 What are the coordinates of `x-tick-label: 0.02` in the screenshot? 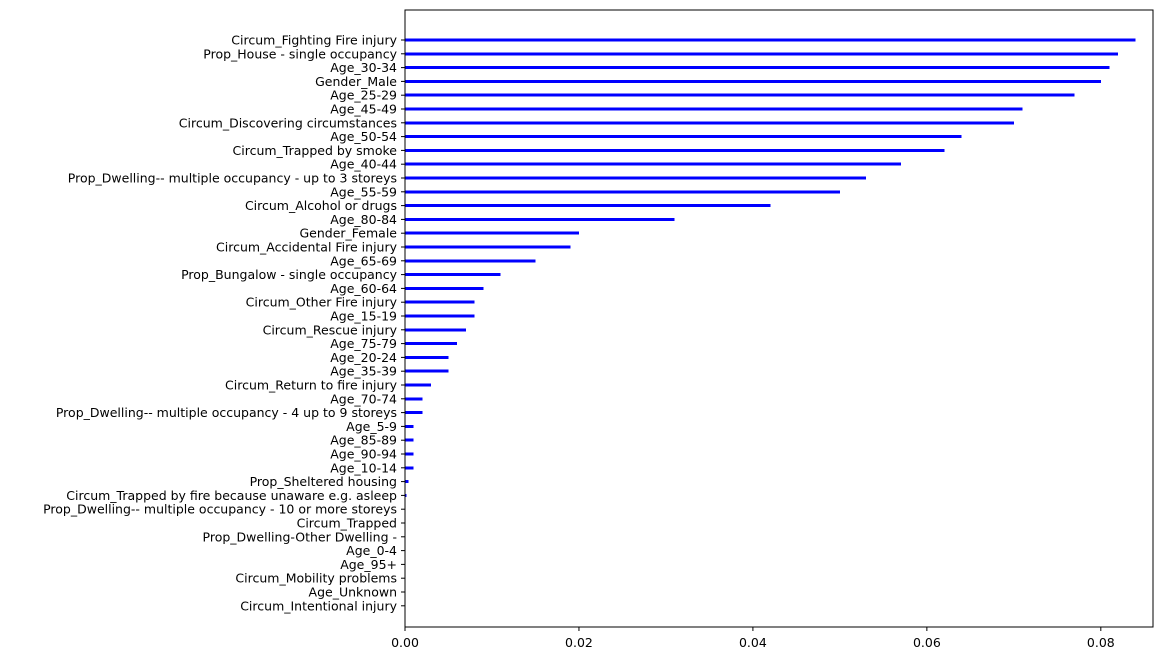 It's located at (579, 642).